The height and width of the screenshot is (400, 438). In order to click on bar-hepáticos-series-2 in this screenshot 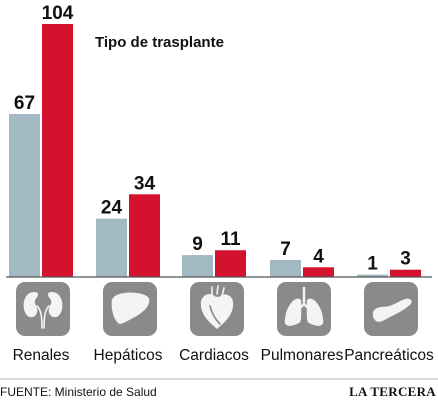, I will do `click(144, 235)`.